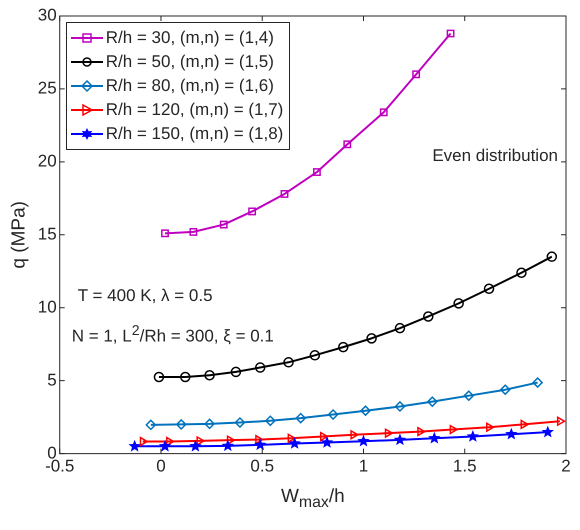 The width and height of the screenshot is (580, 530). I want to click on y-tick-label: 5, so click(52, 380).